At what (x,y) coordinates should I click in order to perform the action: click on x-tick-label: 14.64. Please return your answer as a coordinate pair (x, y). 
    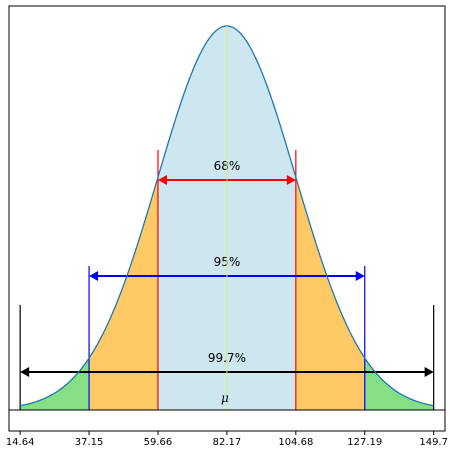
    Looking at the image, I should click on (20, 442).